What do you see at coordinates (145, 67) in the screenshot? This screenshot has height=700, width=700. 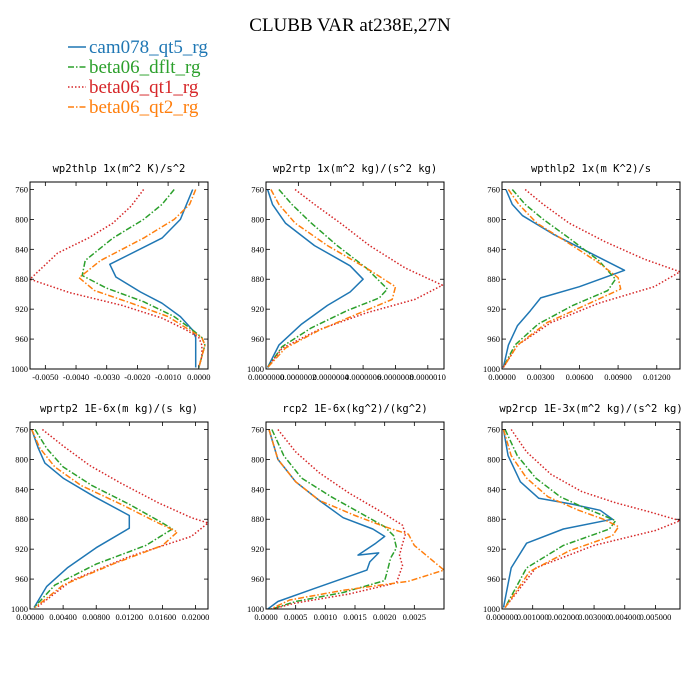 I see `legend-entry: beta06_dflt_rg` at bounding box center [145, 67].